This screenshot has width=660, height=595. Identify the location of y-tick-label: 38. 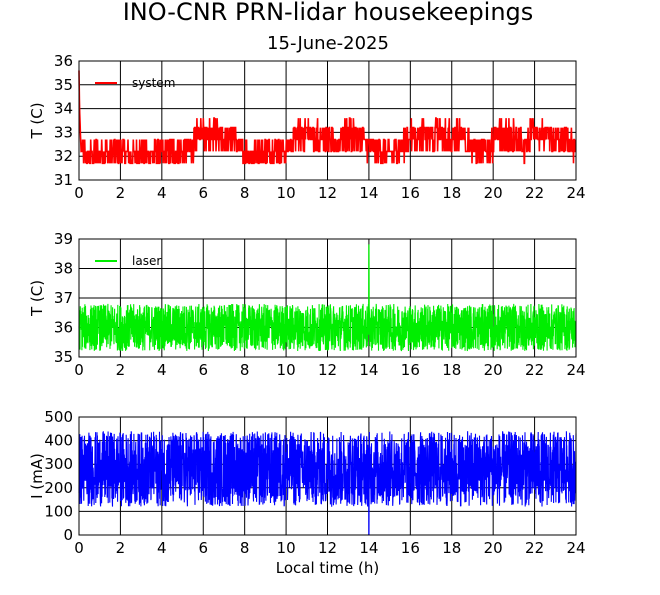
(63, 269).